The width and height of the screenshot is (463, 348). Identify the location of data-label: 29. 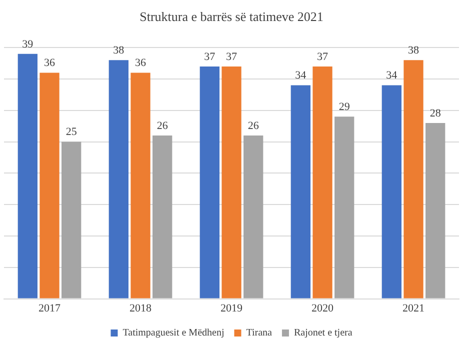
(344, 107).